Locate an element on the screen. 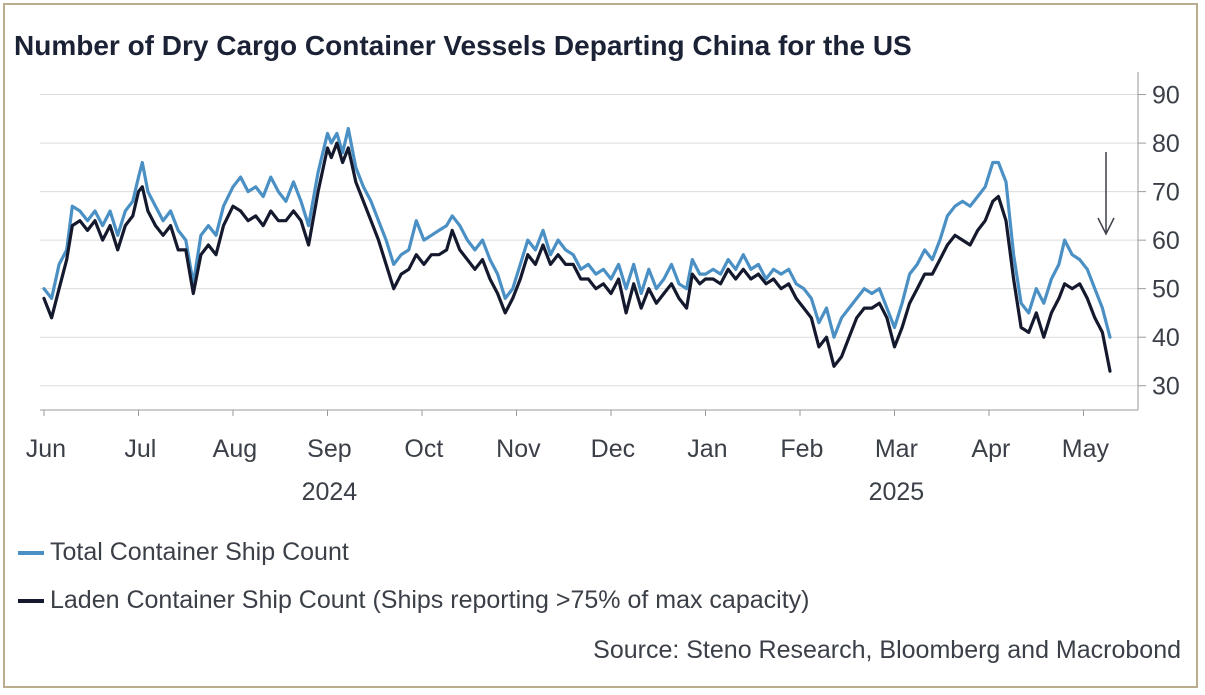  legend-swatch-total is located at coordinates (31, 552).